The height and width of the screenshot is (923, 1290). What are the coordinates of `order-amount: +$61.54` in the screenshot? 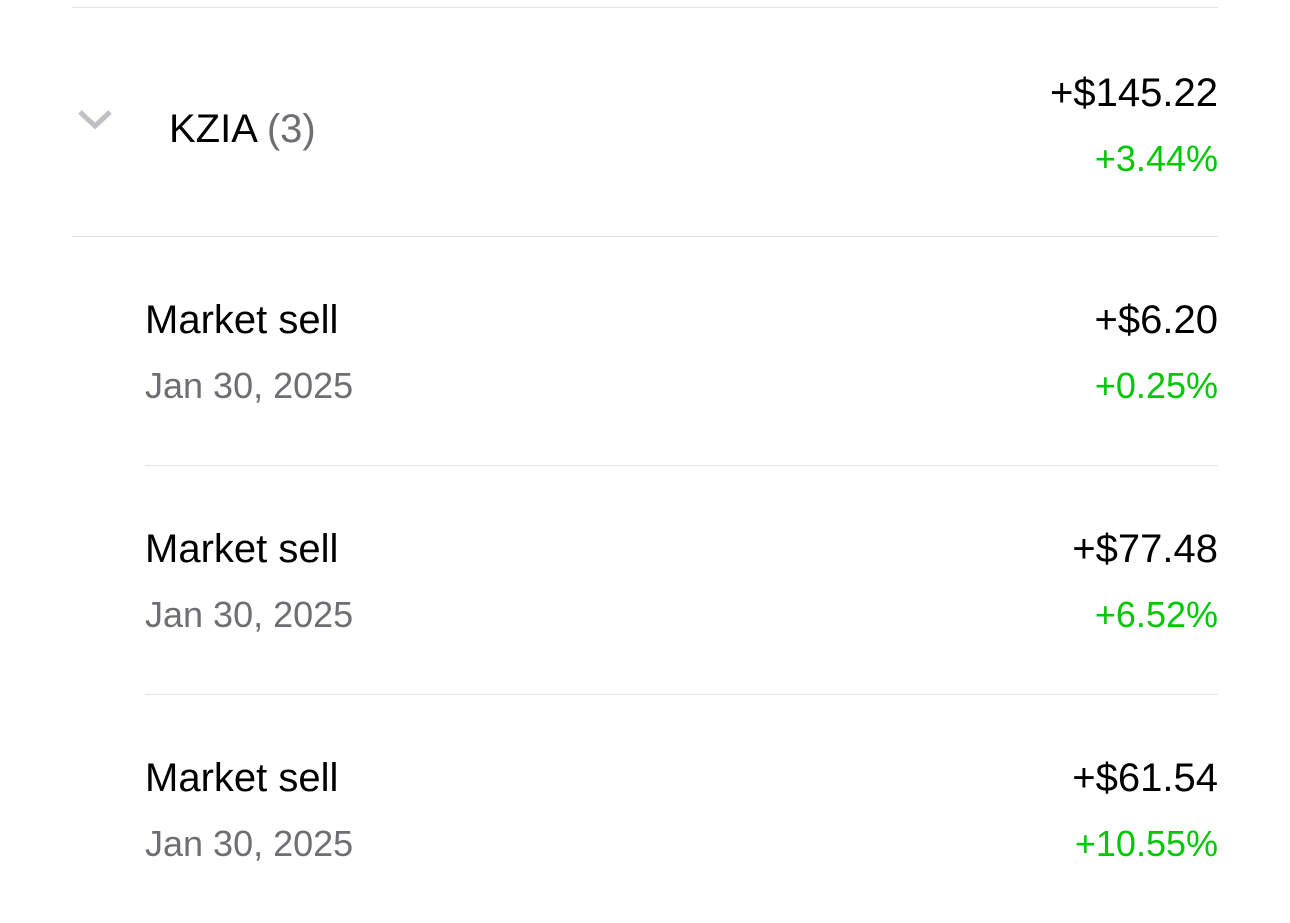 It's located at (1145, 778).